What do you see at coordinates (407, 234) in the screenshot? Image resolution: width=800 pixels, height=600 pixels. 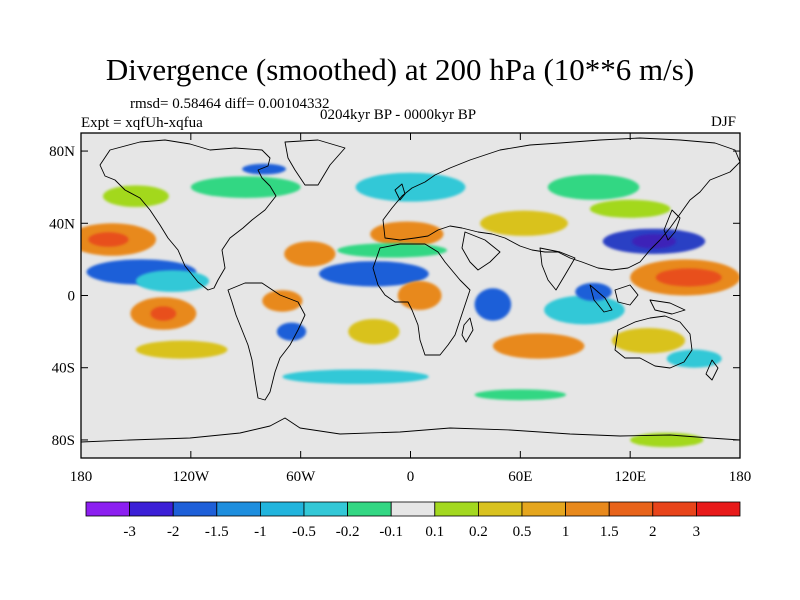 I see `field-n-africa-orange` at bounding box center [407, 234].